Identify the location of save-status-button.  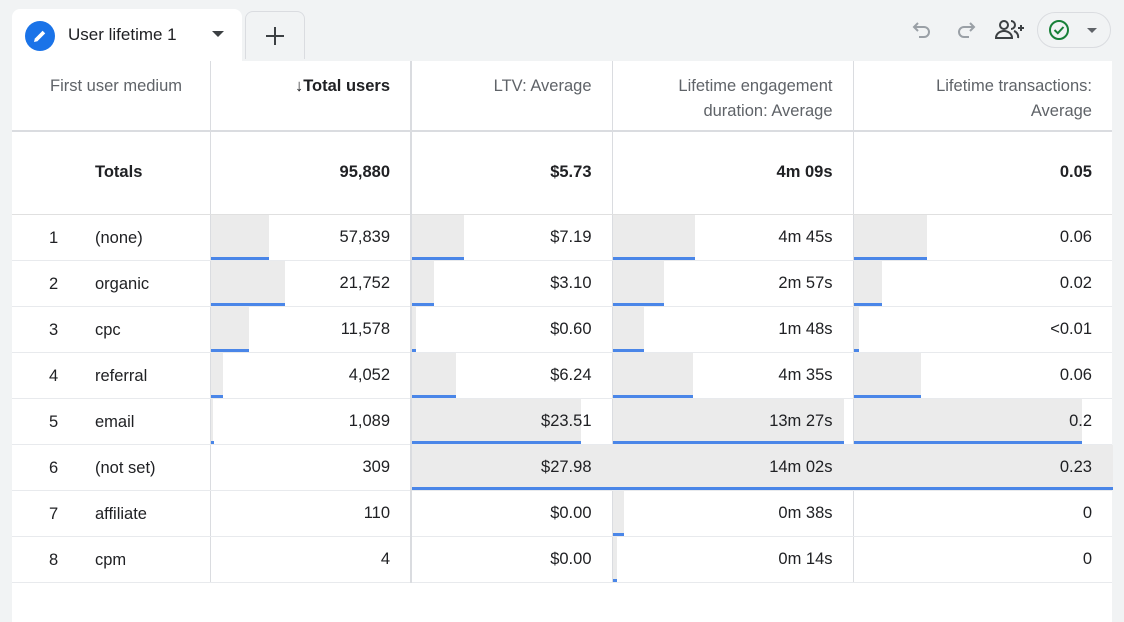
(1074, 30).